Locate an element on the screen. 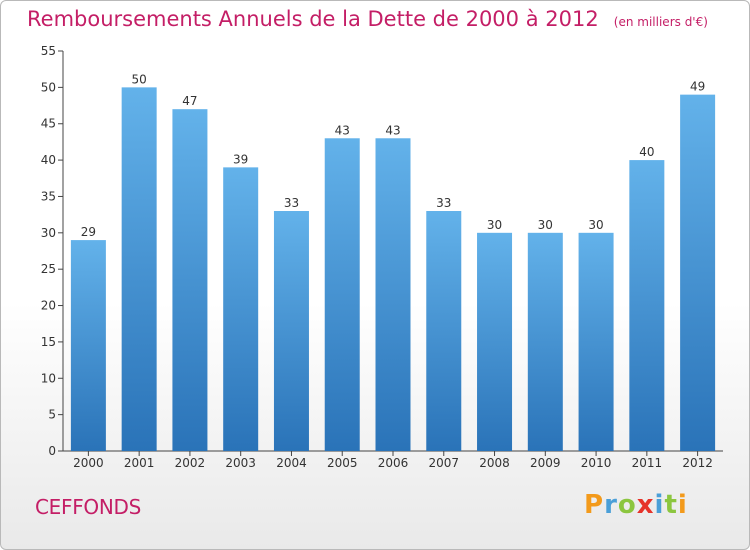  y-axis: 0 5 10 15 20 25 30 35 40 45 50 55 is located at coordinates (52, 251).